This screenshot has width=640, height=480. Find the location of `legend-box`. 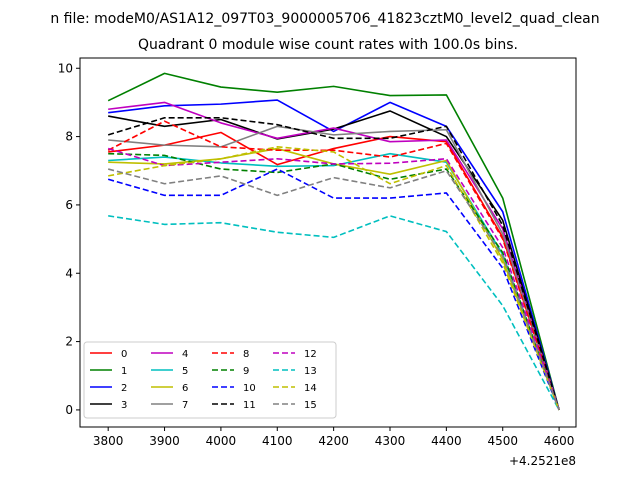

legend-box is located at coordinates (210, 380).